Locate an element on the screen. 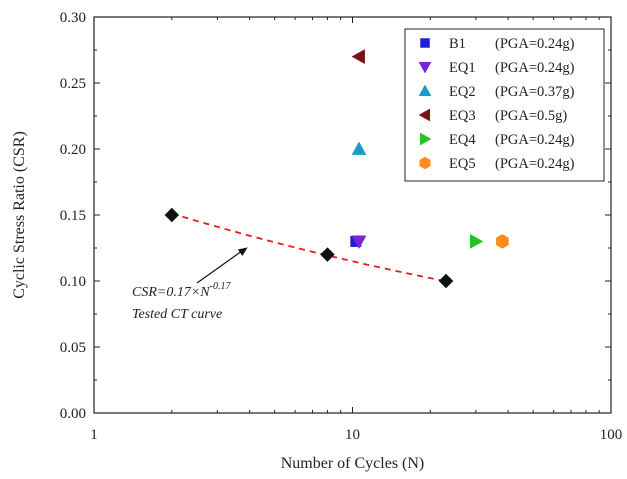  legend-label: EQ2 is located at coordinates (462, 92).